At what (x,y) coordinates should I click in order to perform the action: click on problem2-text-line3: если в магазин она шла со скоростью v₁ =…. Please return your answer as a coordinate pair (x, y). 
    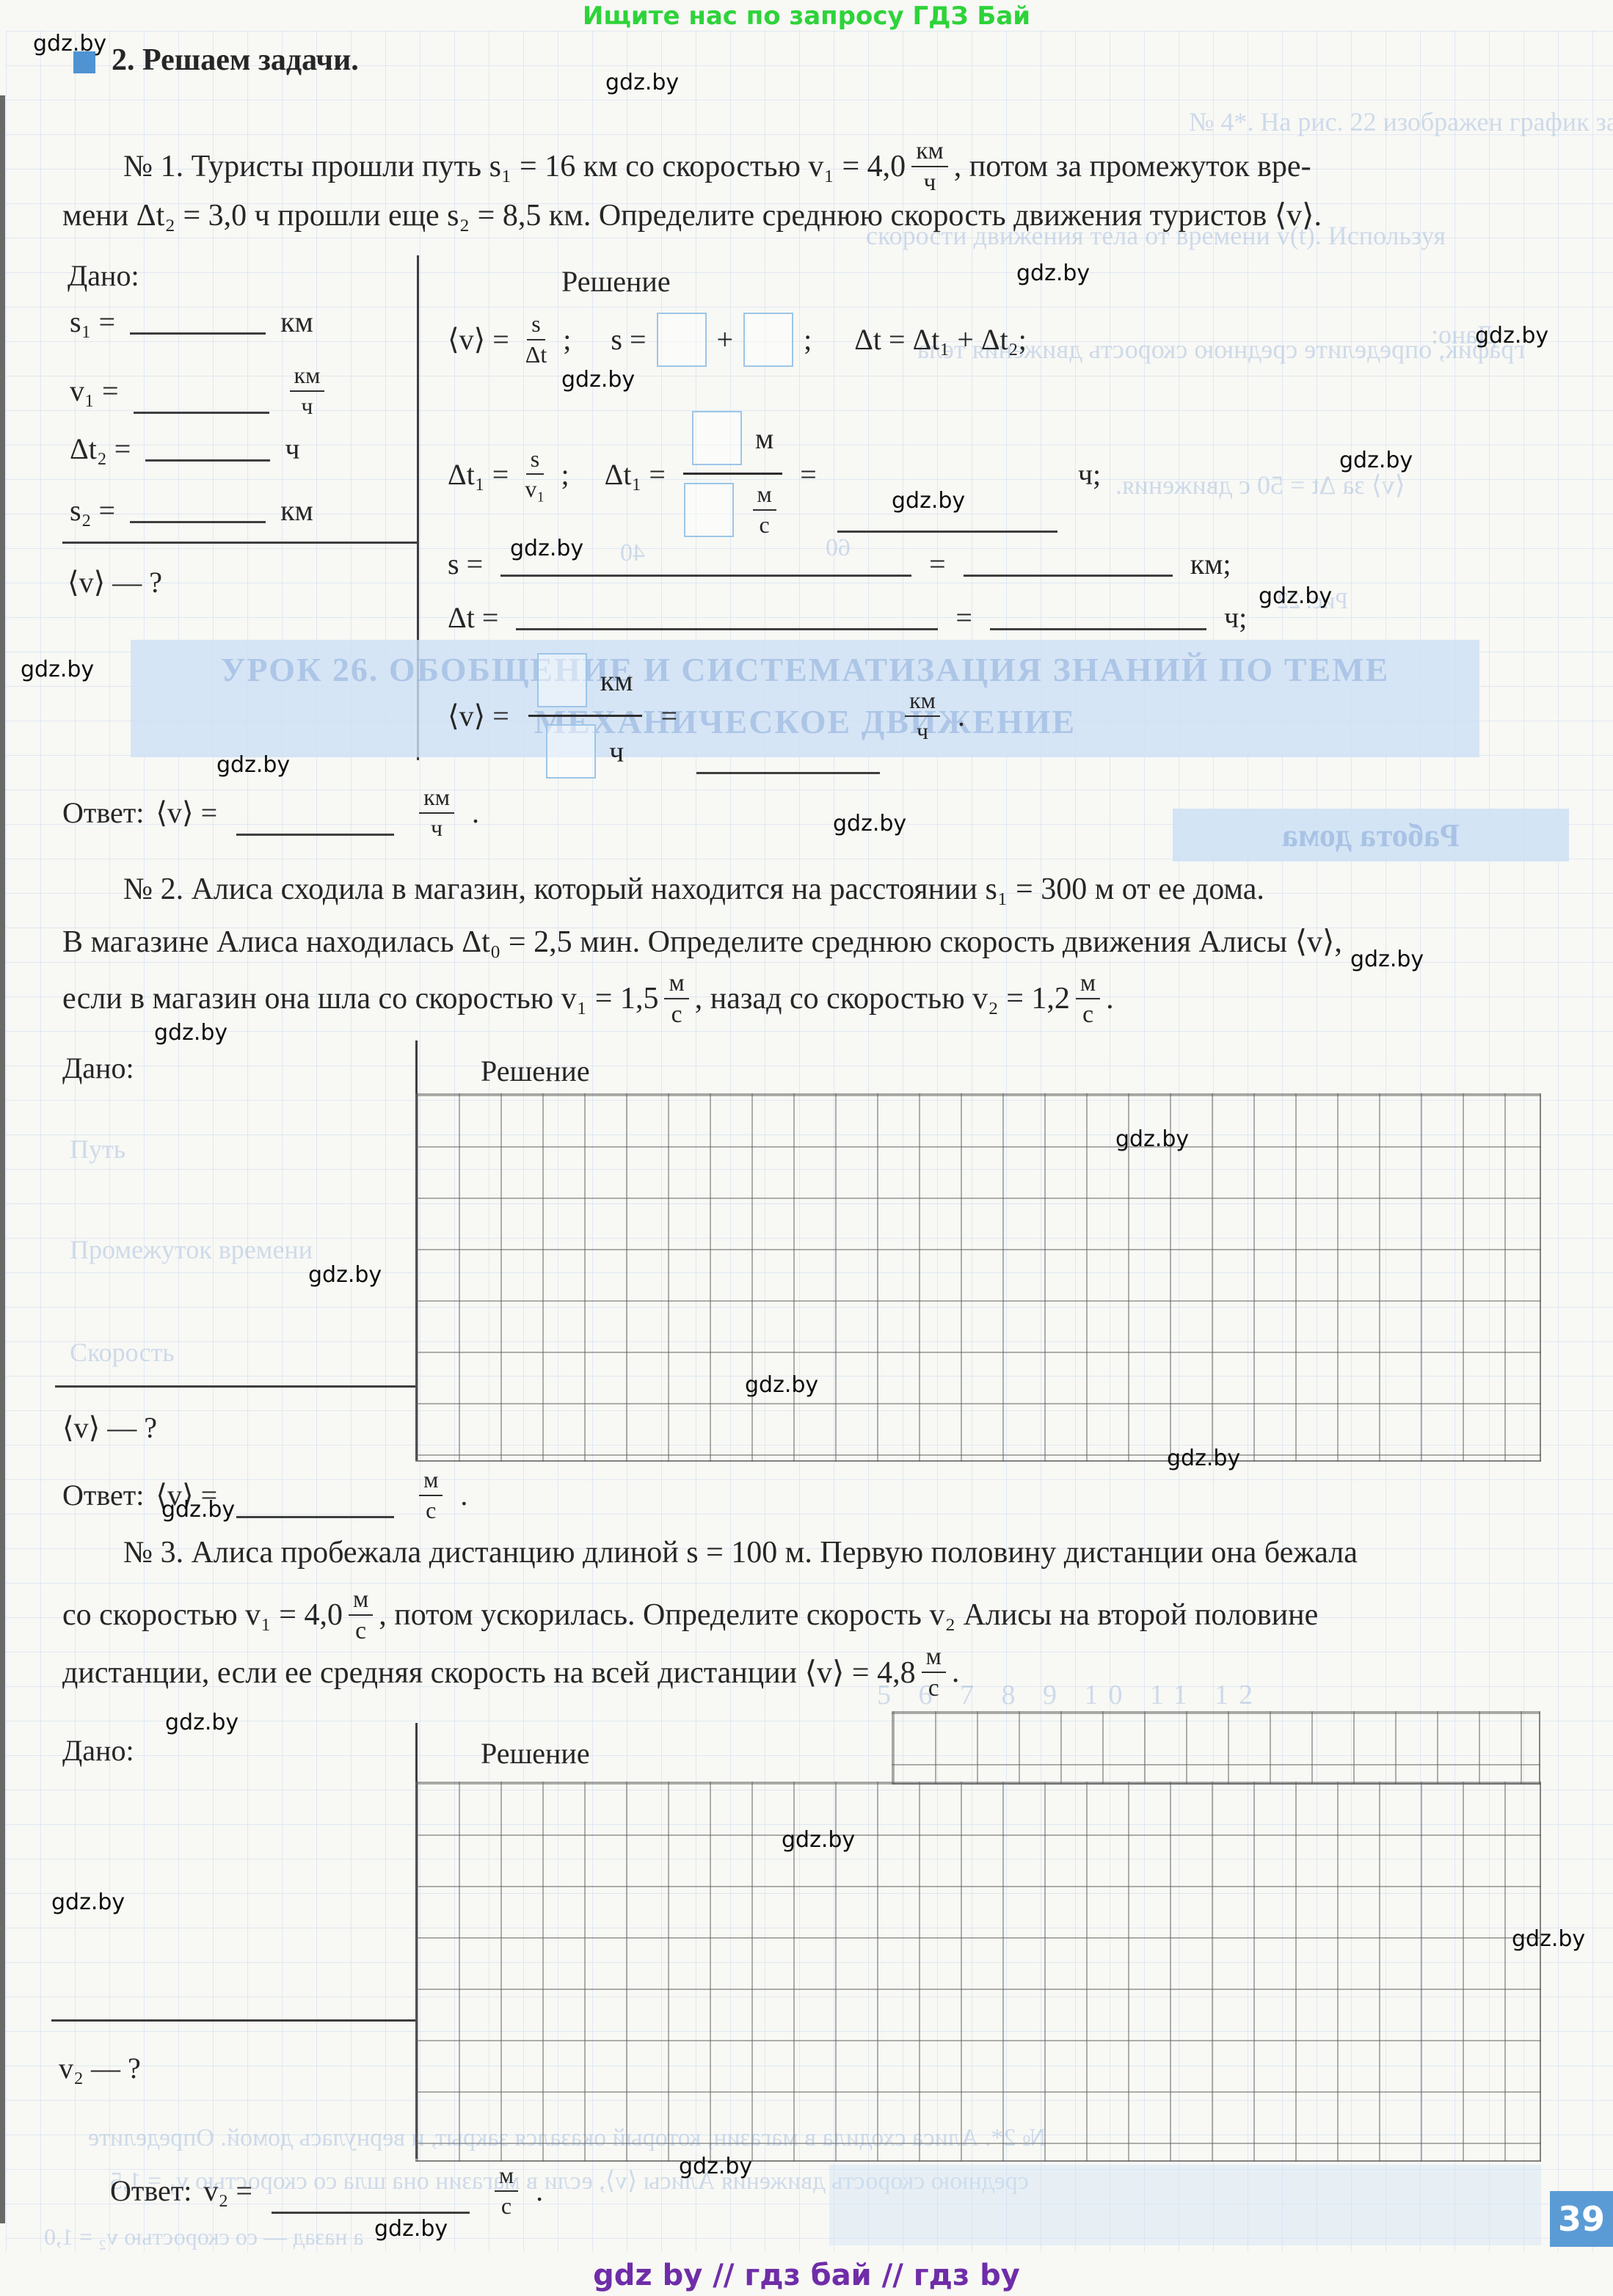
    Looking at the image, I should click on (588, 999).